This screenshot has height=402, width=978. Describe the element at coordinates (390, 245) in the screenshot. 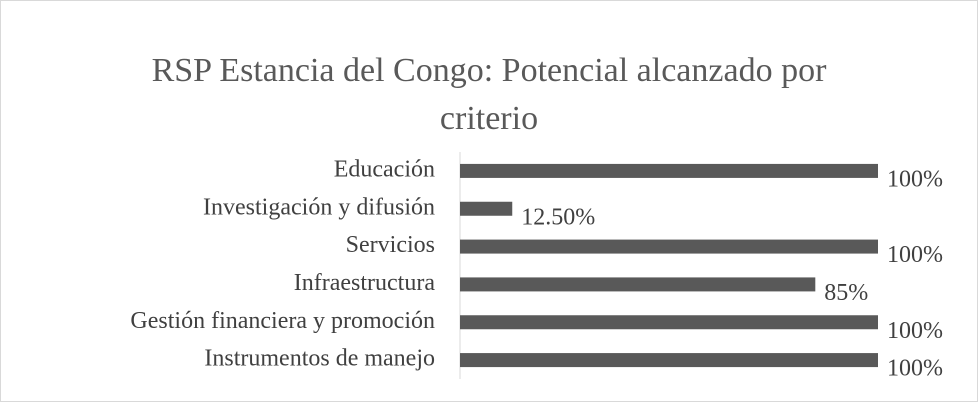

I see `y-tick-label: Servicios` at that location.